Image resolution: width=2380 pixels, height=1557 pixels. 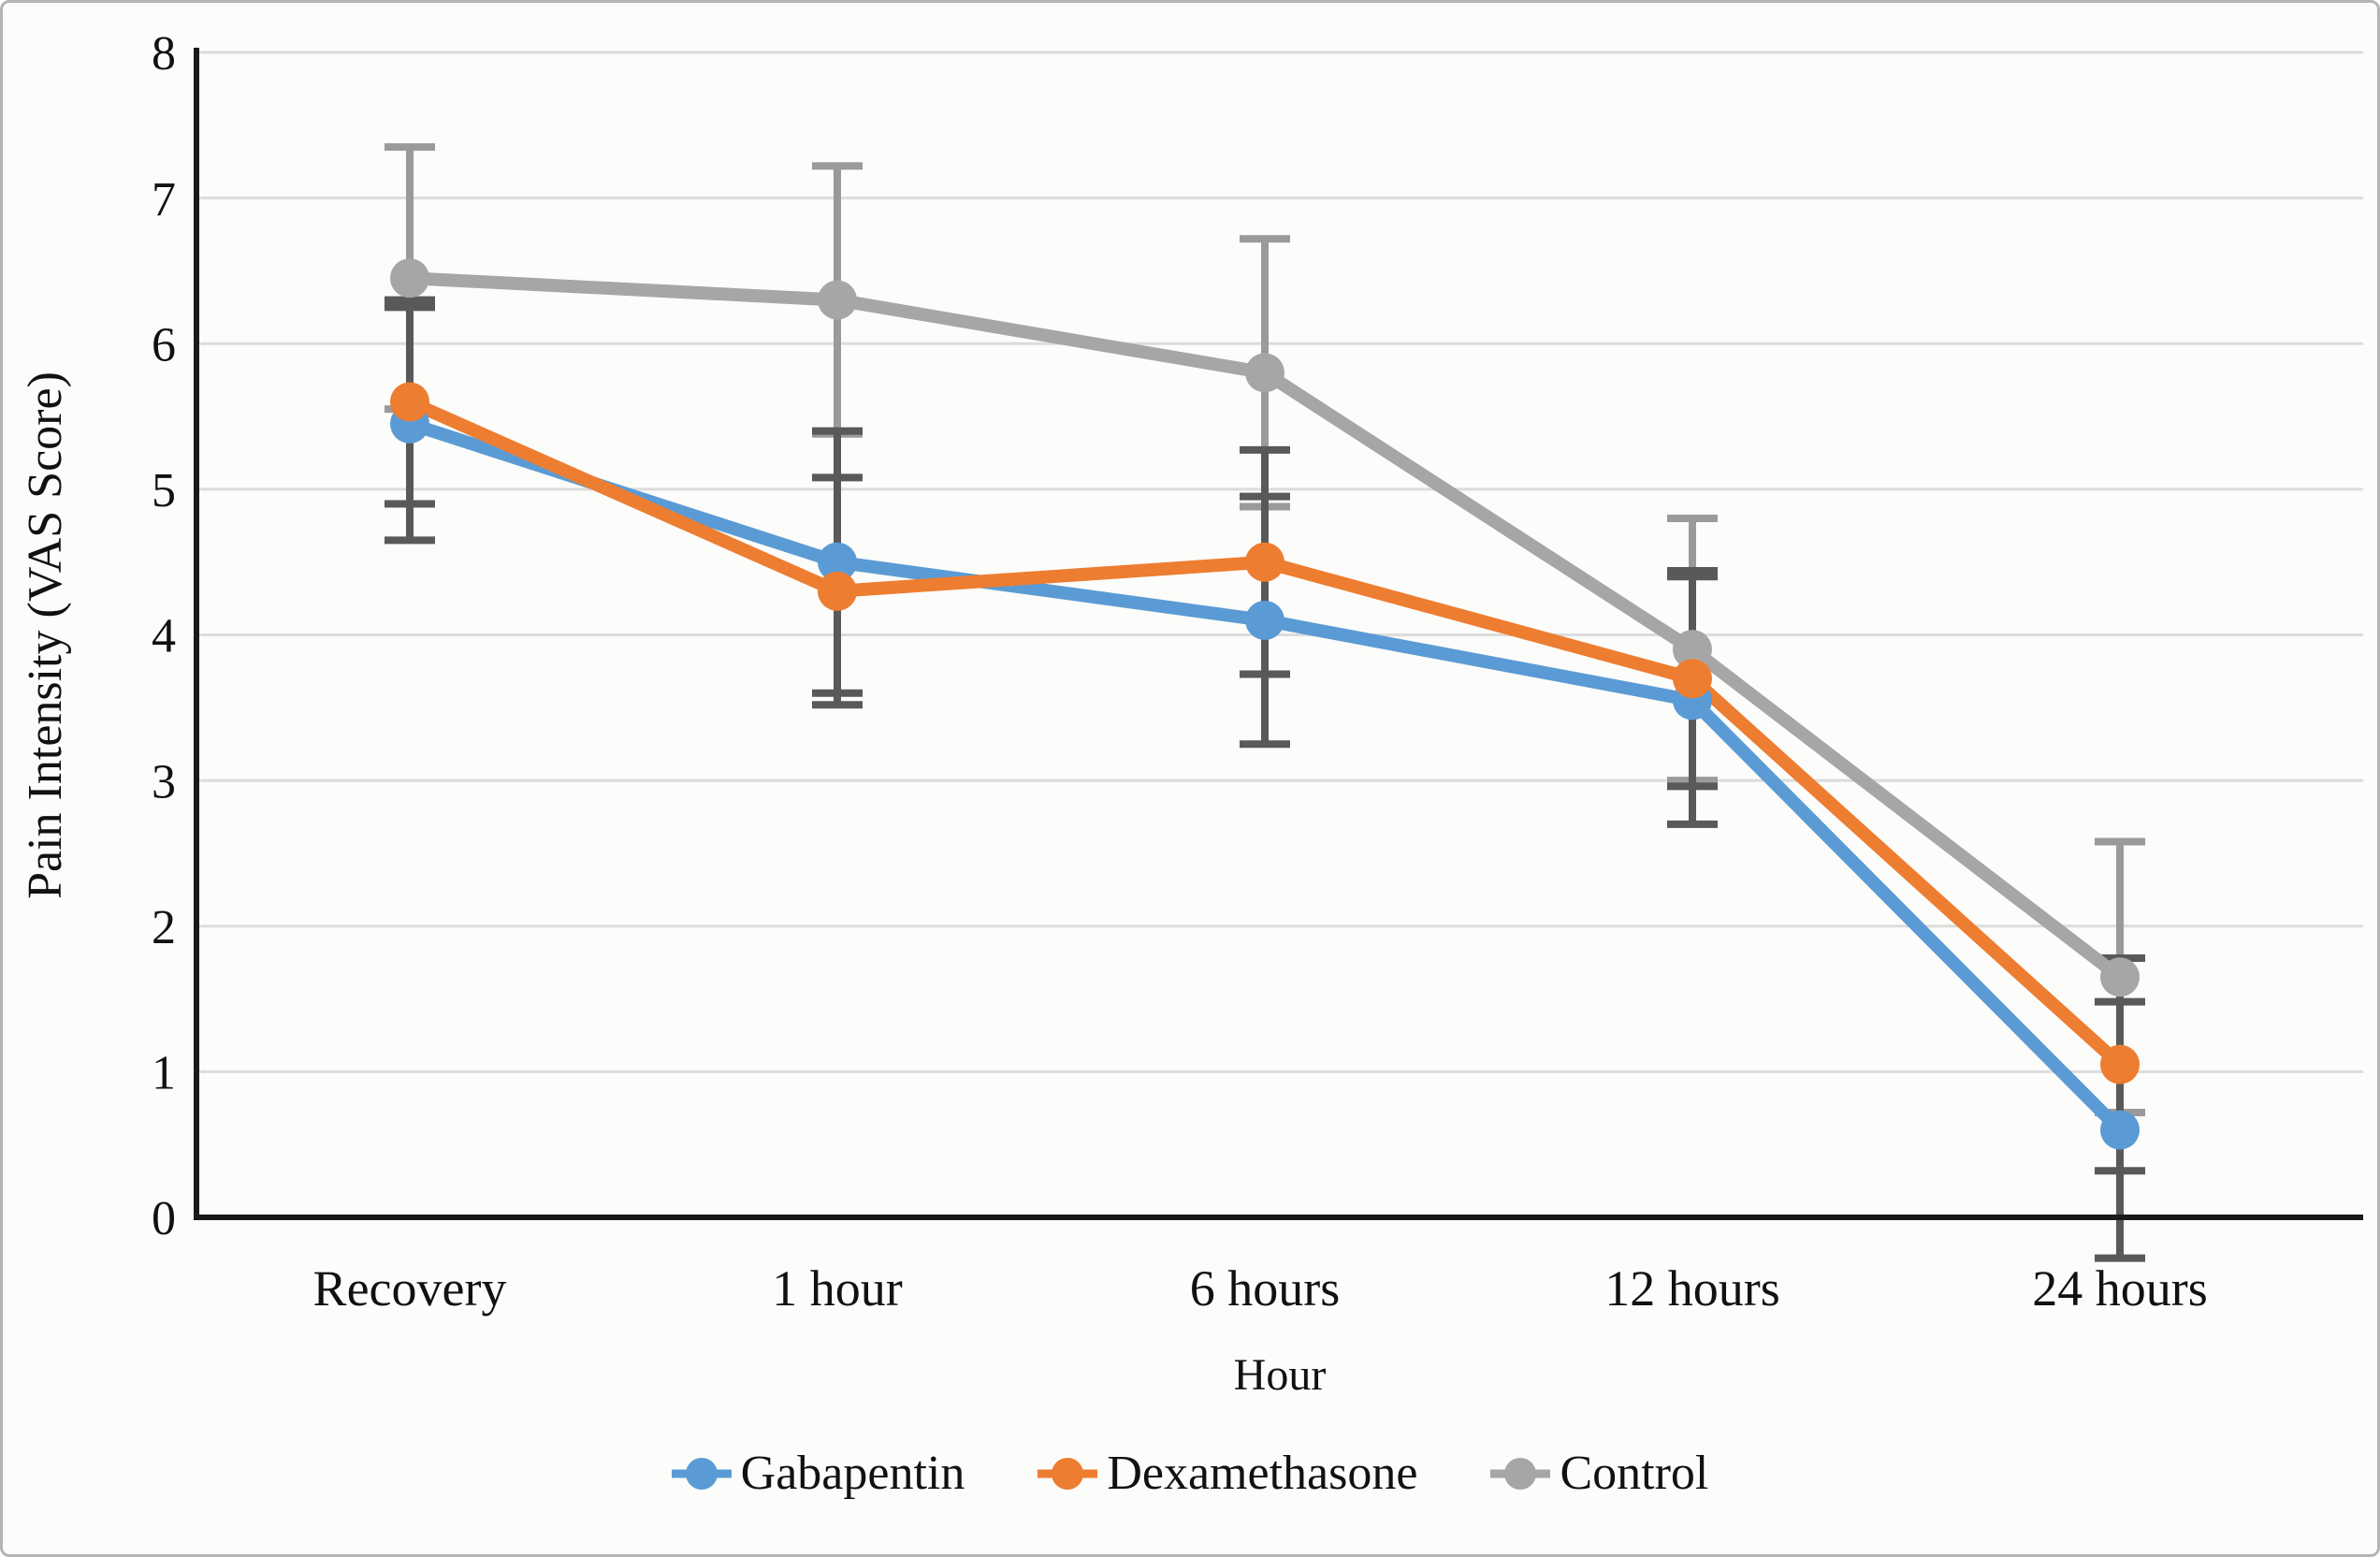 I want to click on x-tick-label: 1 hour, so click(x=837, y=1289).